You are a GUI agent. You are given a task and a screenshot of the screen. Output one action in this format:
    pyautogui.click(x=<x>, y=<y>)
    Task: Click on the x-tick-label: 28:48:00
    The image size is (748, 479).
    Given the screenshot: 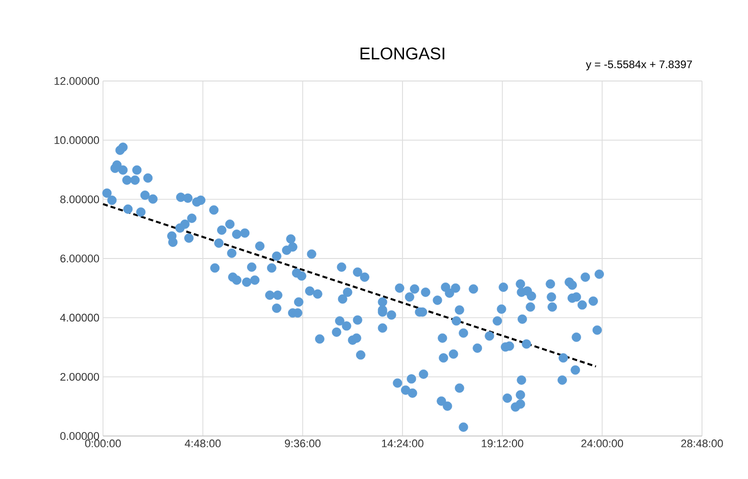 What is the action you would take?
    pyautogui.click(x=702, y=444)
    